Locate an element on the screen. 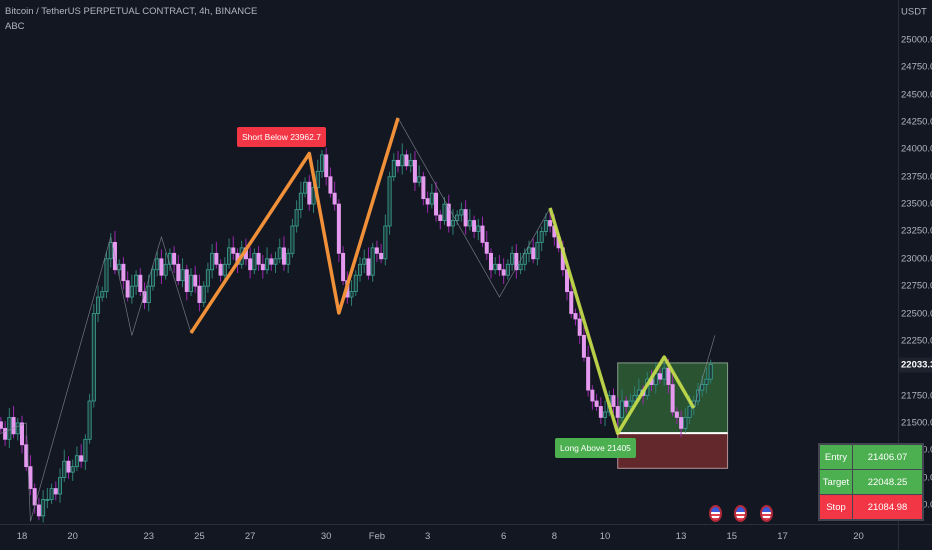  stop-value: 21084.98 is located at coordinates (887, 507).